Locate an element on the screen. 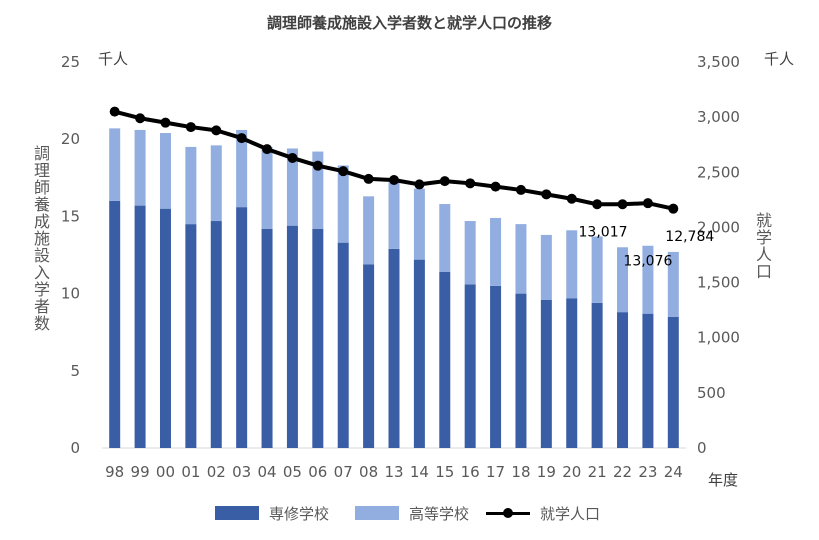 This screenshot has height=540, width=819. legend-swatch-senshu is located at coordinates (237, 513).